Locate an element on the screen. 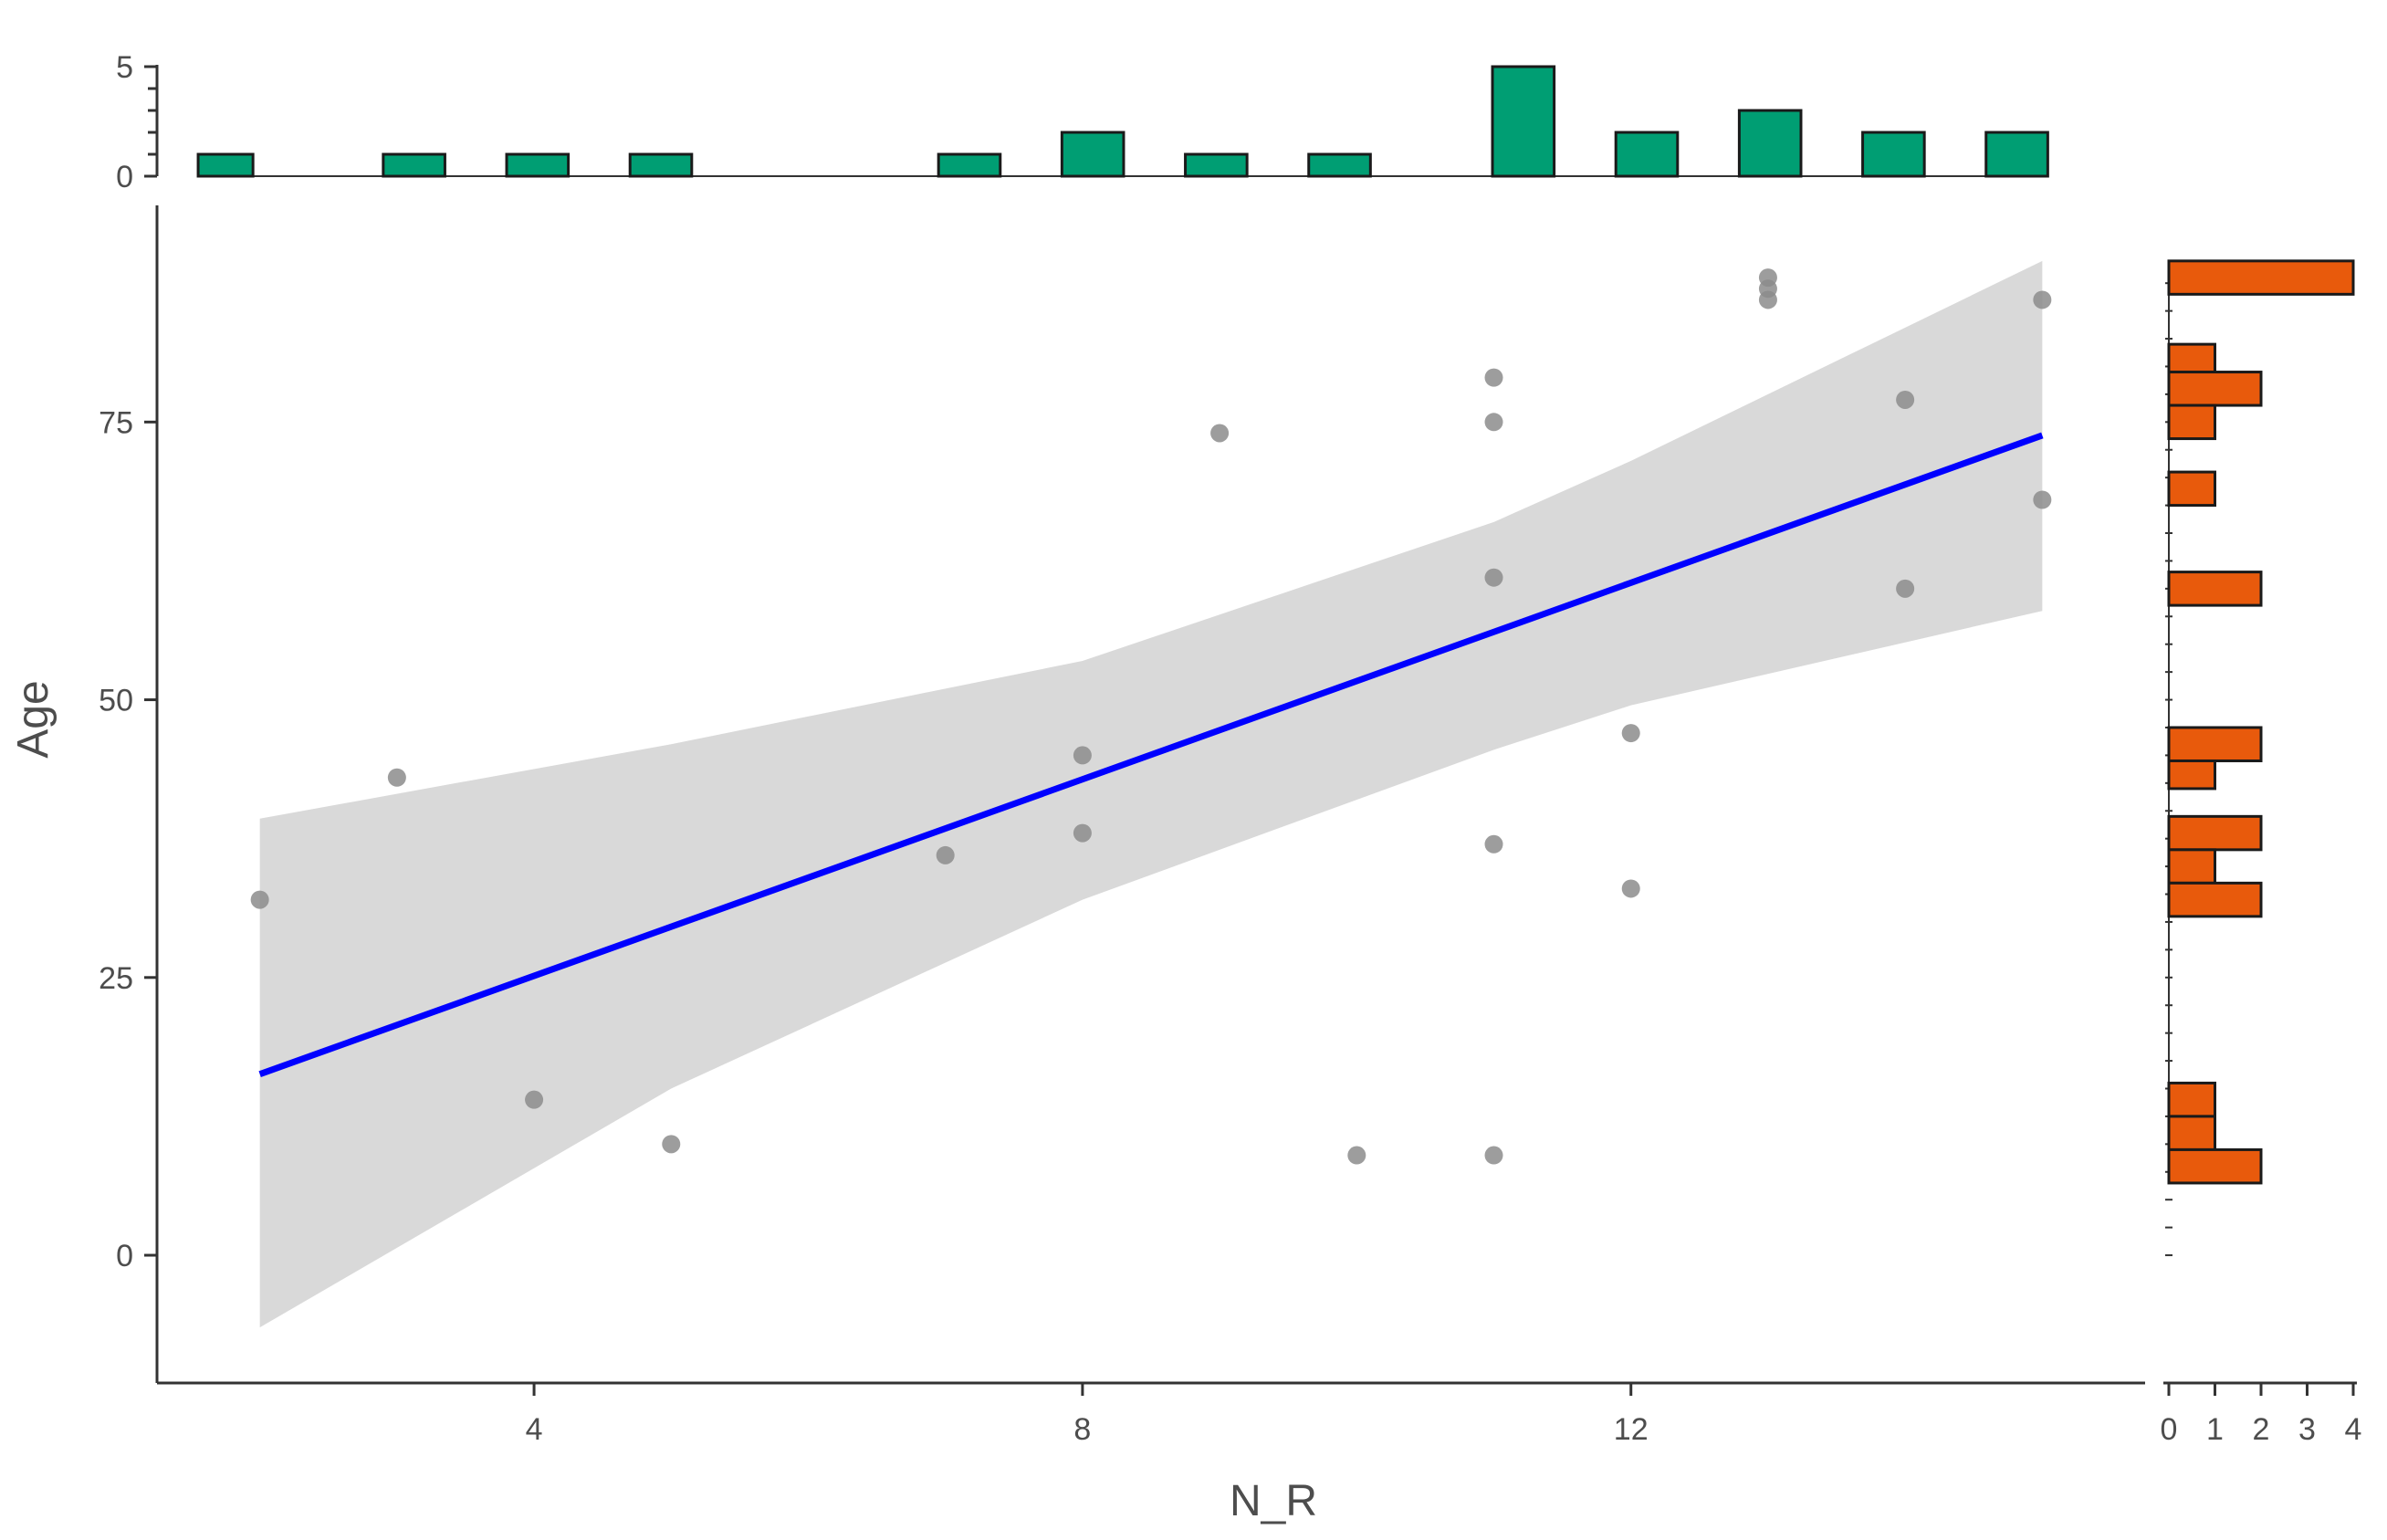  top-hist-tick-label: 5 is located at coordinates (124, 67).